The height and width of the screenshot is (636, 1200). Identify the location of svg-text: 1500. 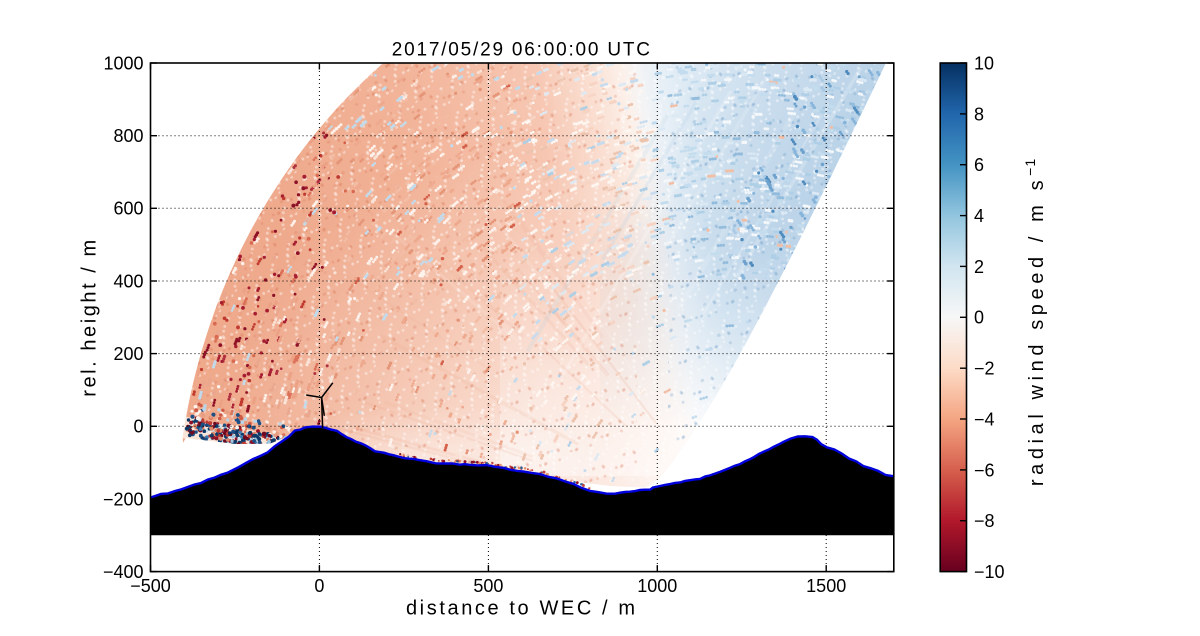
(826, 586).